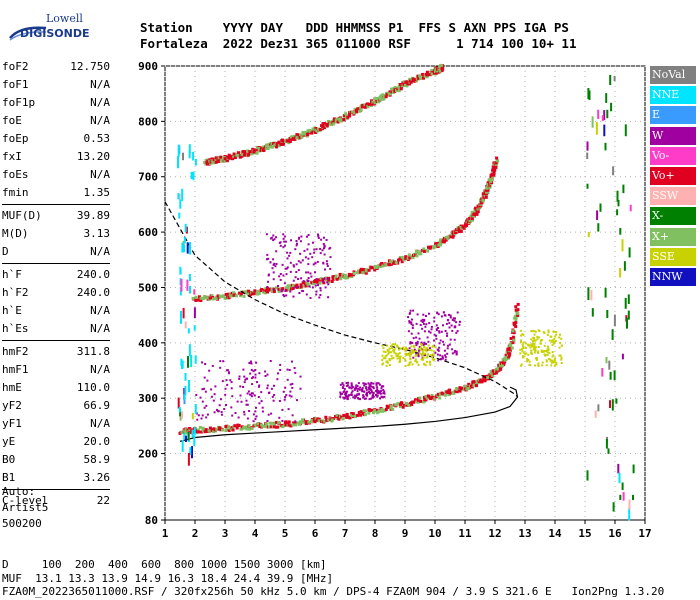  Describe the element at coordinates (187, 305) in the screenshot. I see `series-11-column` at that location.